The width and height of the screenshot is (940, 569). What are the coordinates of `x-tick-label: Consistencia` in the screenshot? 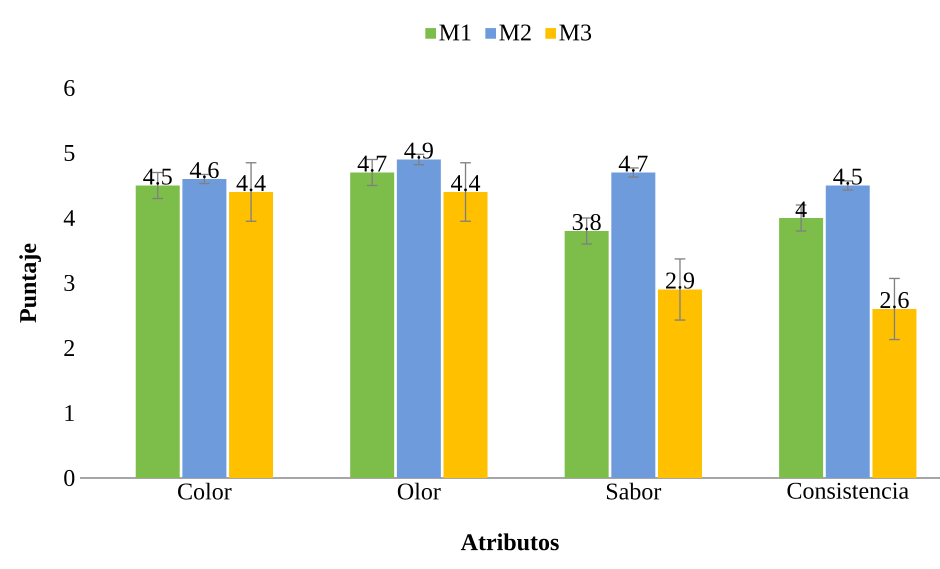 It's located at (848, 490).